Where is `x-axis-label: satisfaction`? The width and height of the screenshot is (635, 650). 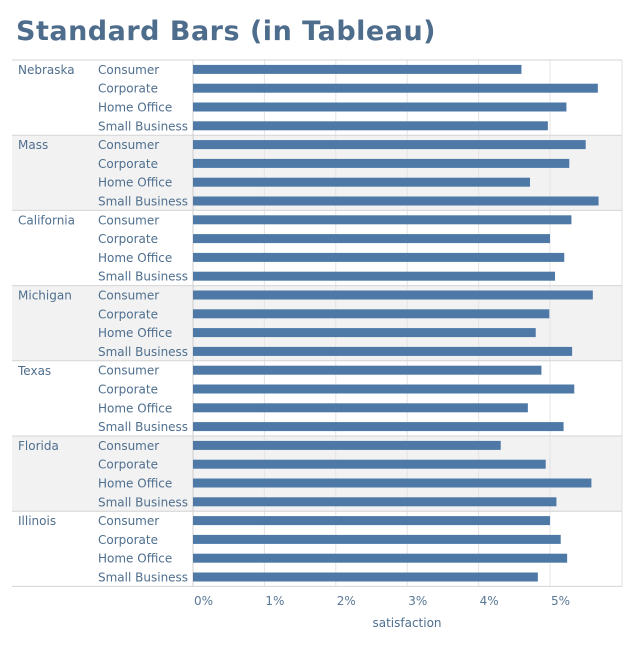 x-axis-label: satisfaction is located at coordinates (406, 623).